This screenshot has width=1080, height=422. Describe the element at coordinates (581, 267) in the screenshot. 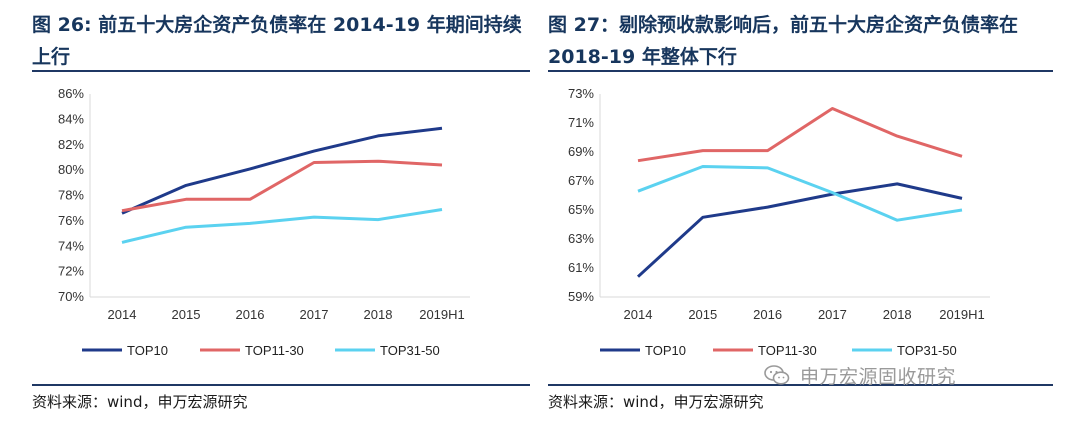

I see `y-tick-label: 61%` at that location.